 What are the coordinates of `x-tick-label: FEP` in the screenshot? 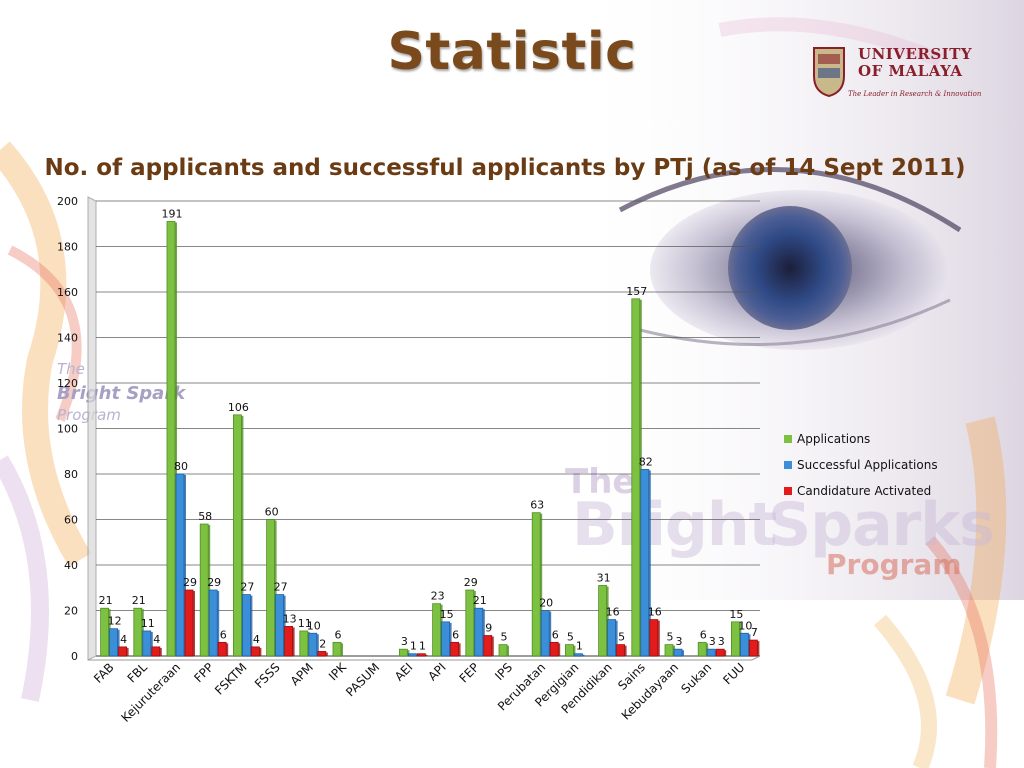 It's located at (469, 672).